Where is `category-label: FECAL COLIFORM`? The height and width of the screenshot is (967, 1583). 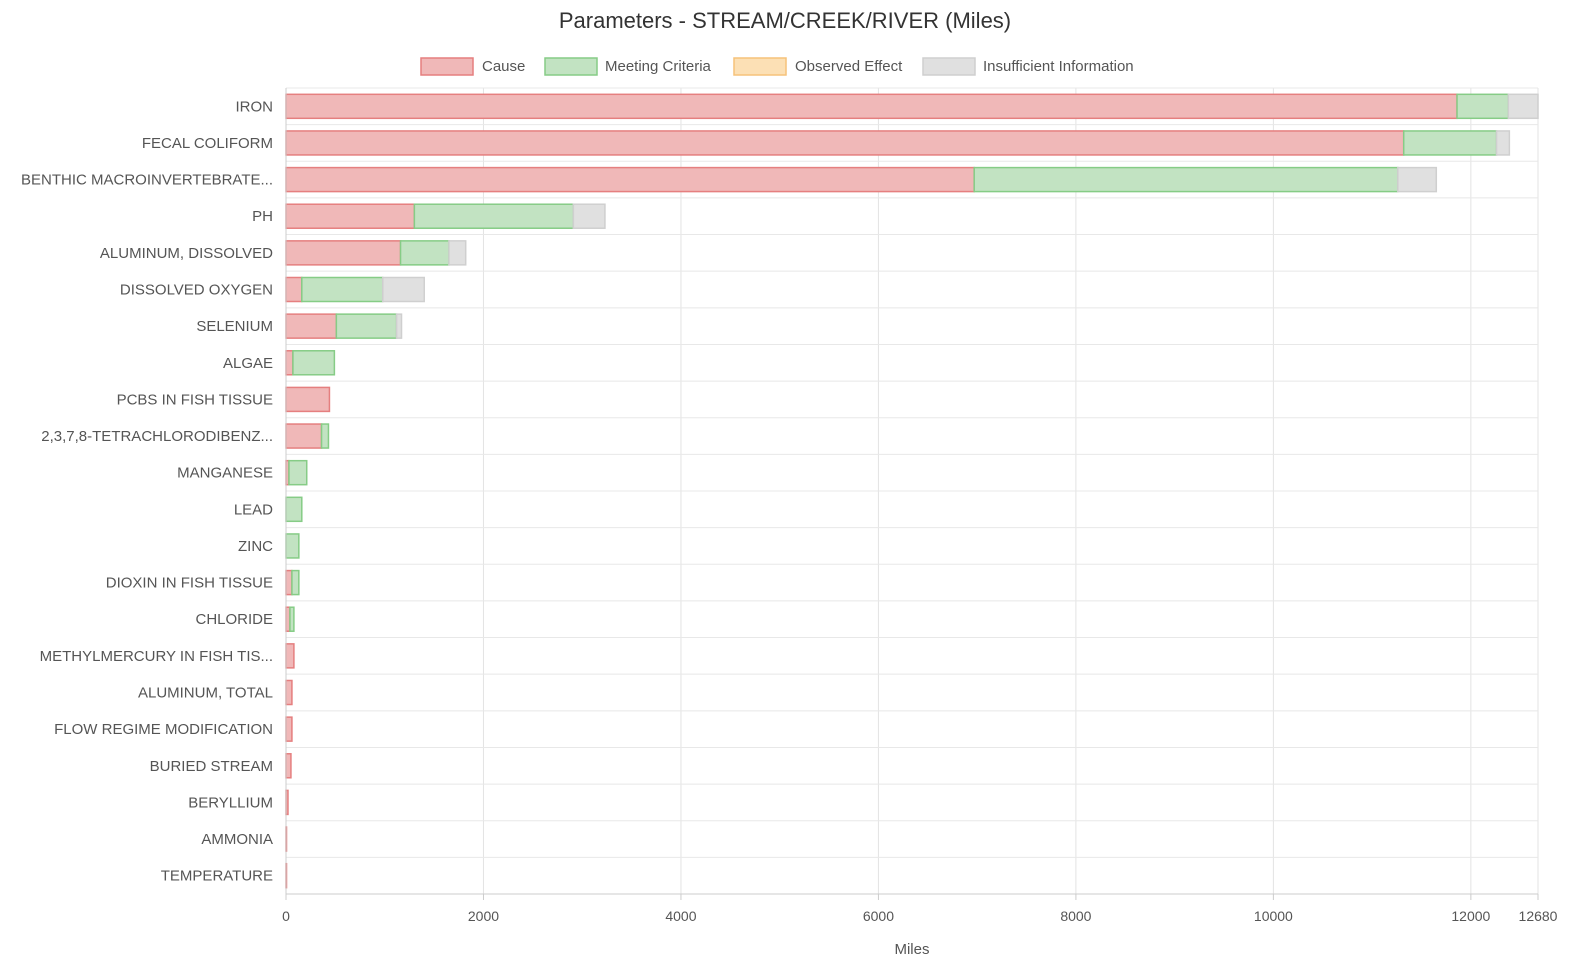
category-label: FECAL COLIFORM is located at coordinates (207, 143).